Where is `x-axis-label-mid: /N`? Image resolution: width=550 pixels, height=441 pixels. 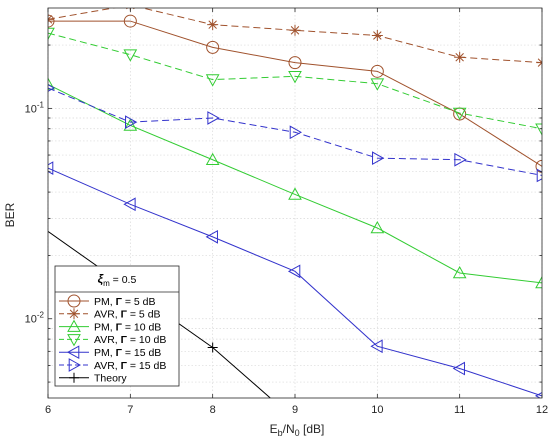
x-axis-label-mid: /N is located at coordinates (289, 429).